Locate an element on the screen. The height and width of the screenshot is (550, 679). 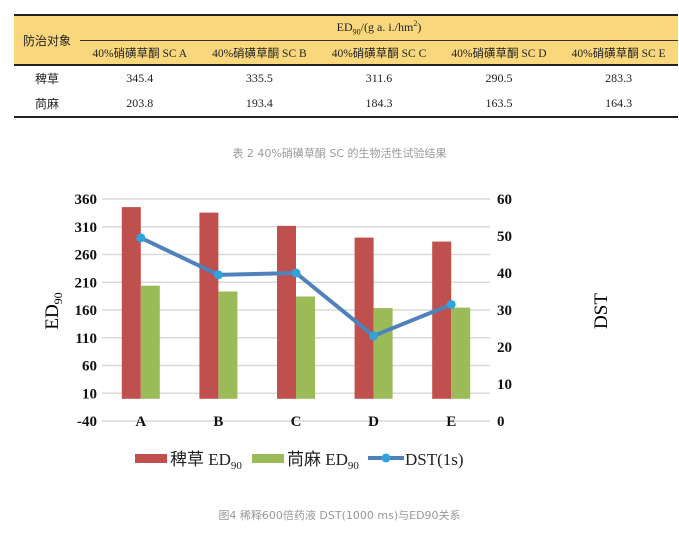
y2-axis-title: DST is located at coordinates (601, 311).